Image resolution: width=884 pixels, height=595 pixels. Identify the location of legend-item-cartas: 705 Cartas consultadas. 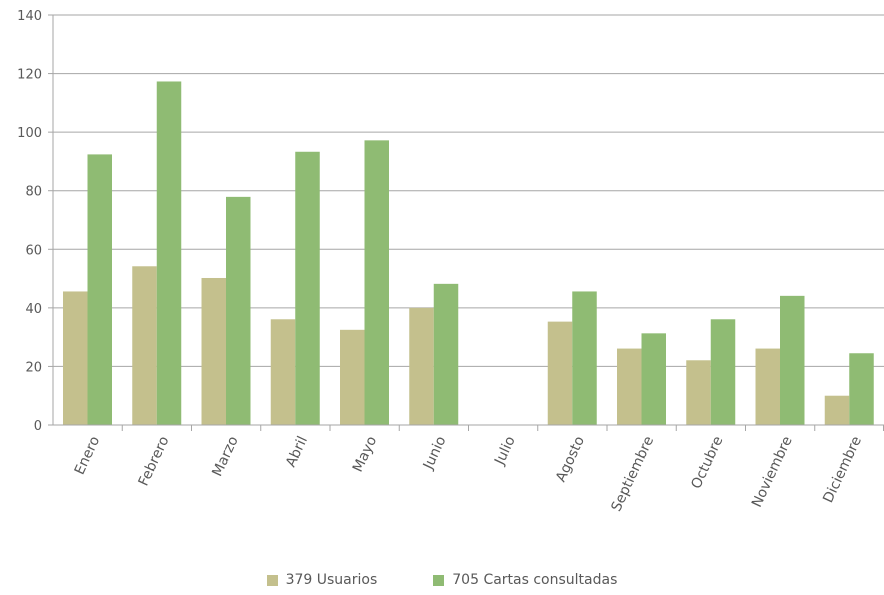
(525, 580).